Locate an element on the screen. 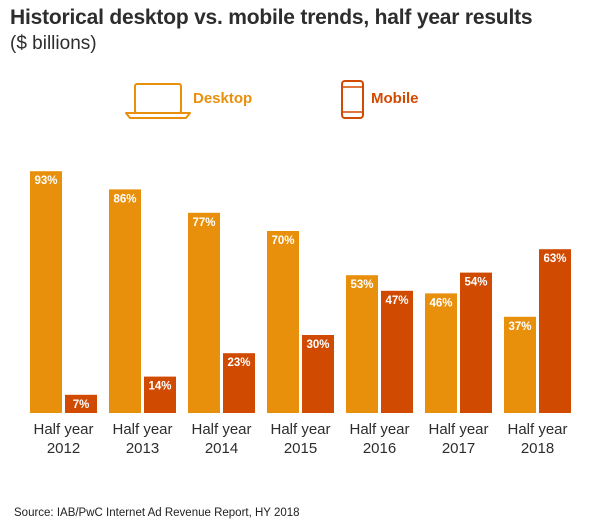  legend-item-desktop: Desktop is located at coordinates (188, 101).